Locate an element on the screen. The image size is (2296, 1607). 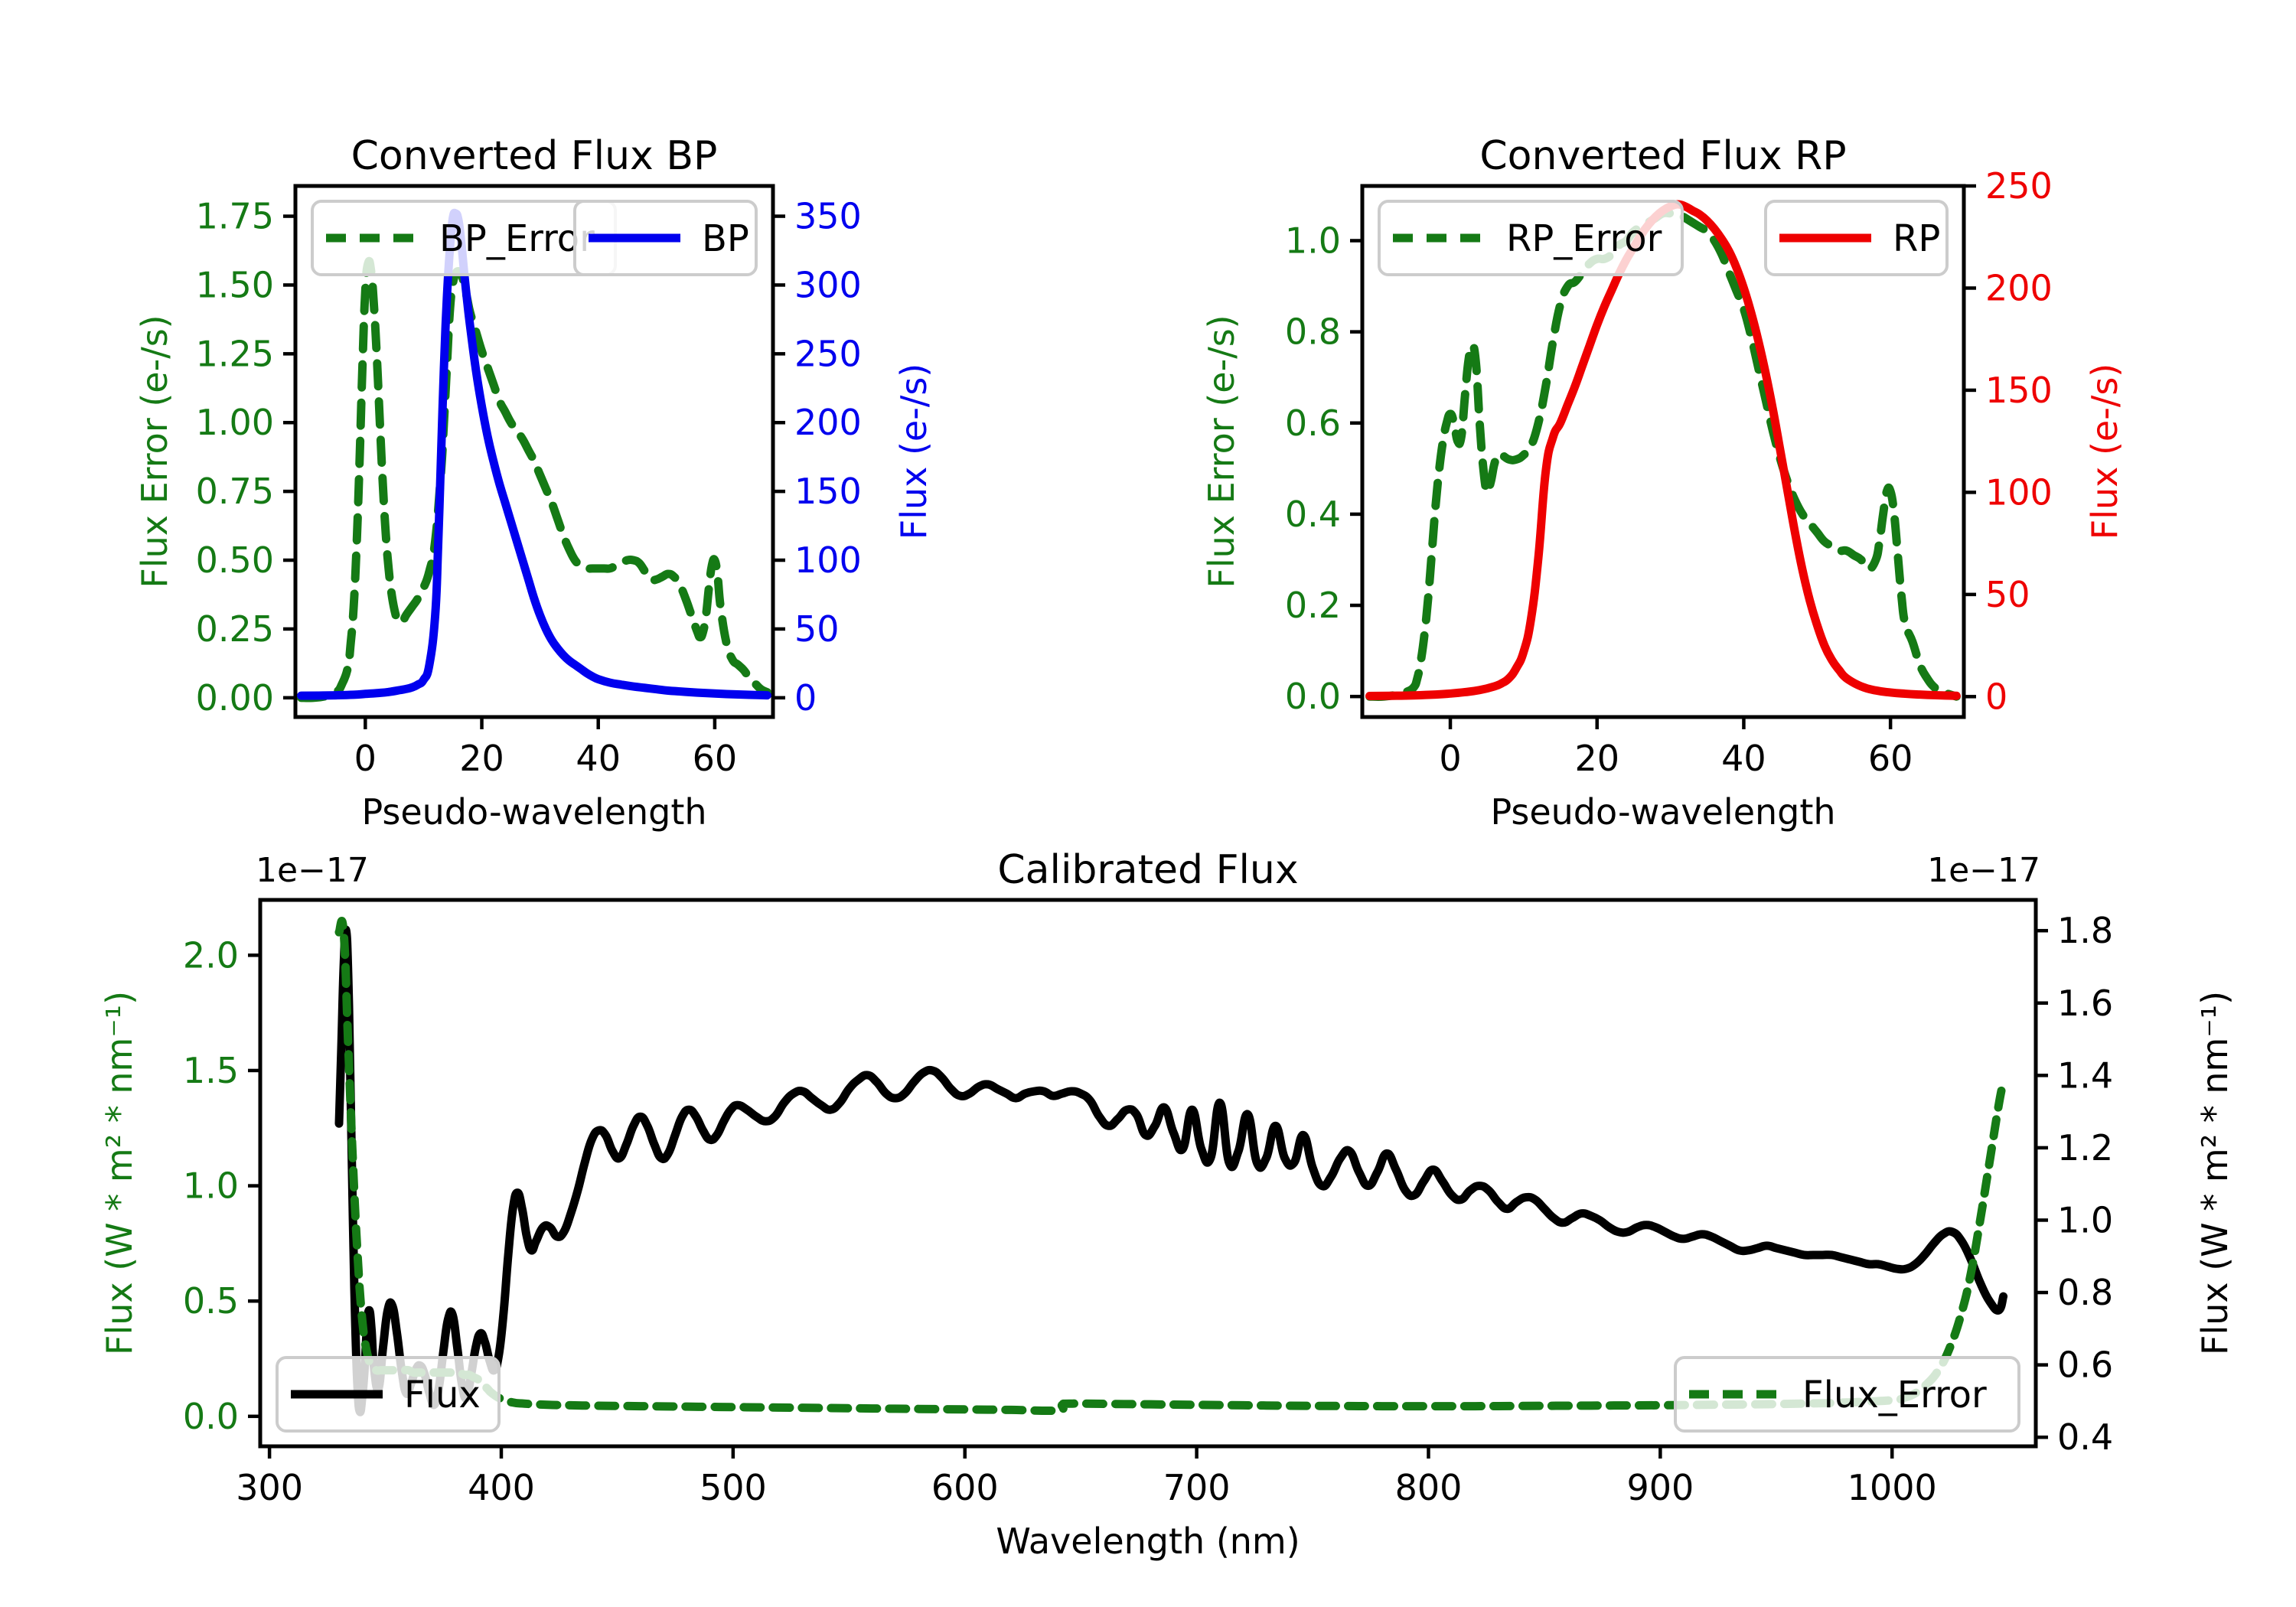
legend-label-RP: RP is located at coordinates (1916, 239).